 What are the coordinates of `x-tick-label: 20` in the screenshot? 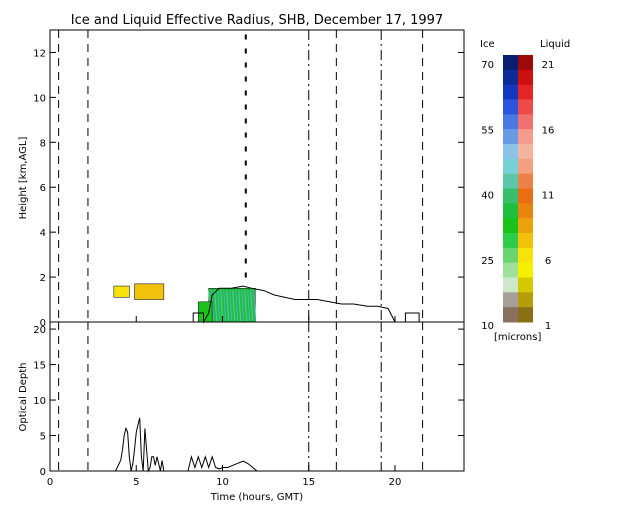 It's located at (395, 482).